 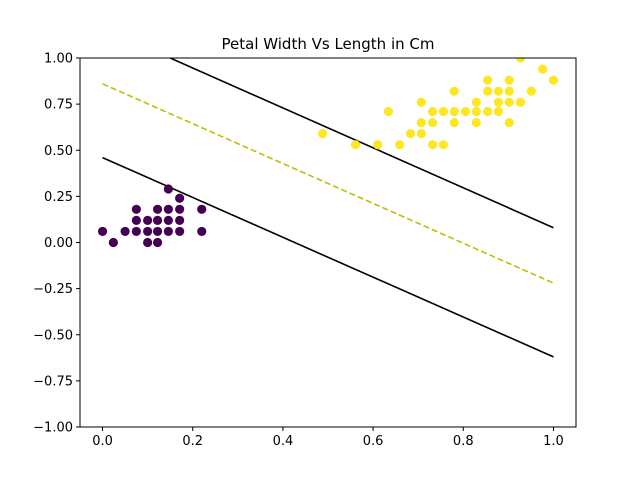 I want to click on y-tick-label: −0.50, so click(x=53, y=335).